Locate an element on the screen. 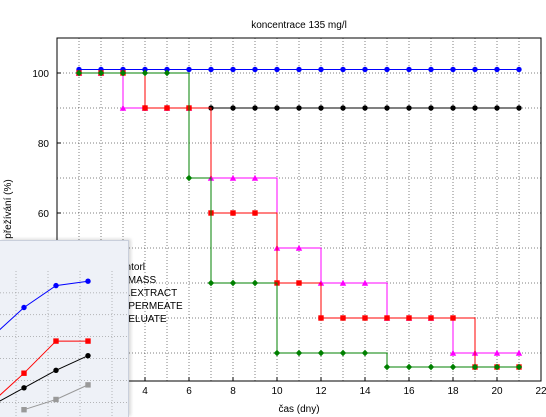  legend-entry: 8 PERMEATE is located at coordinates (151, 306).